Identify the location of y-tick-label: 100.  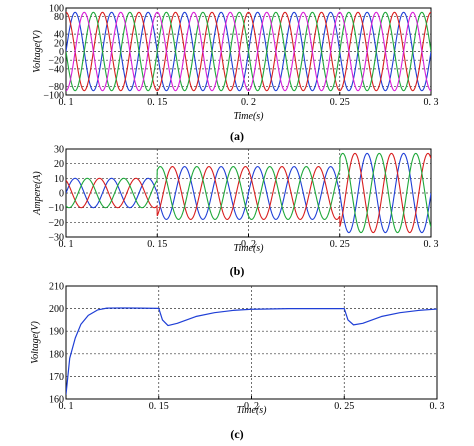
(56, 9).